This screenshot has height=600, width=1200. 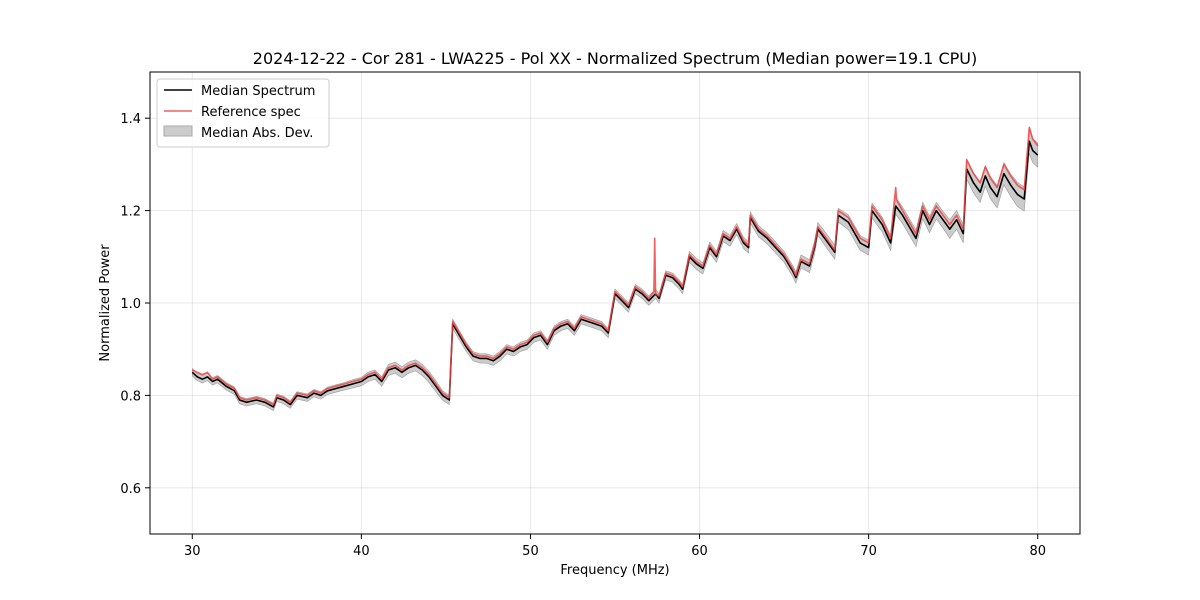 I want to click on legend-mad-label: Median Abs. Dev., so click(x=257, y=133).